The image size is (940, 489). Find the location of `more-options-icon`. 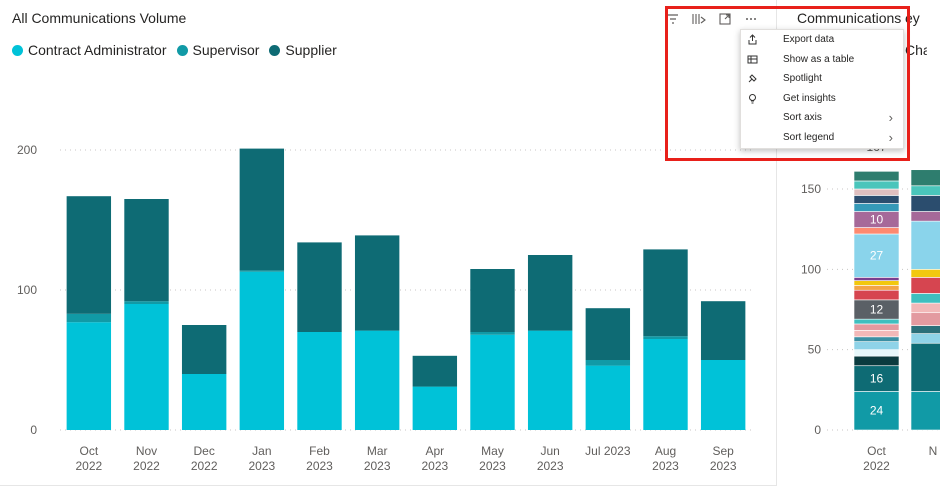

more-options-icon is located at coordinates (751, 19).